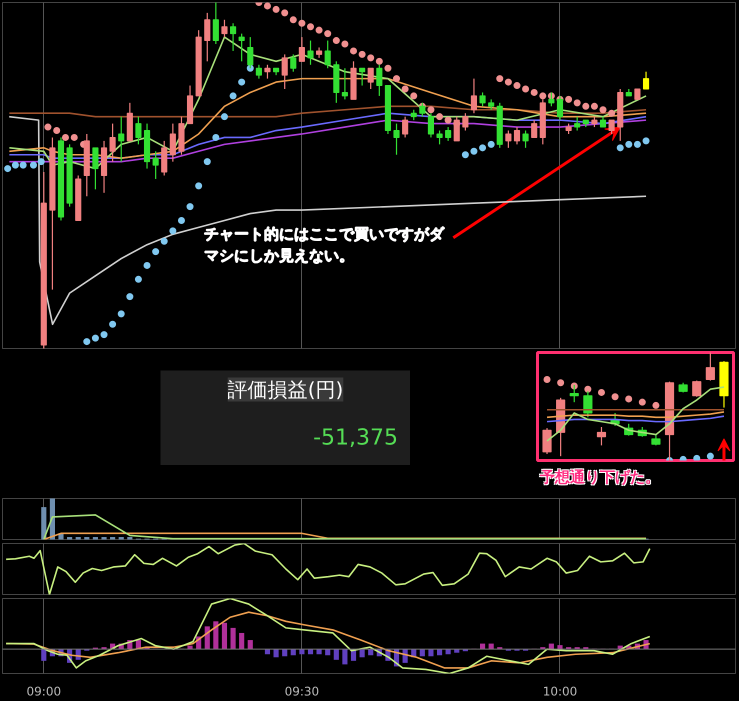 This screenshot has width=739, height=701. I want to click on x-tick-label: 09:30, so click(302, 691).